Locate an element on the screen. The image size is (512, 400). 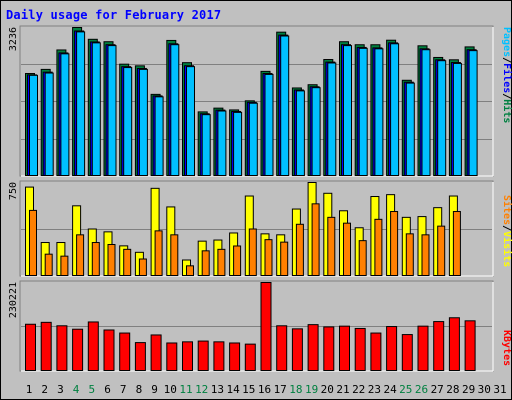
x-tick-label: 21 is located at coordinates (342, 389).